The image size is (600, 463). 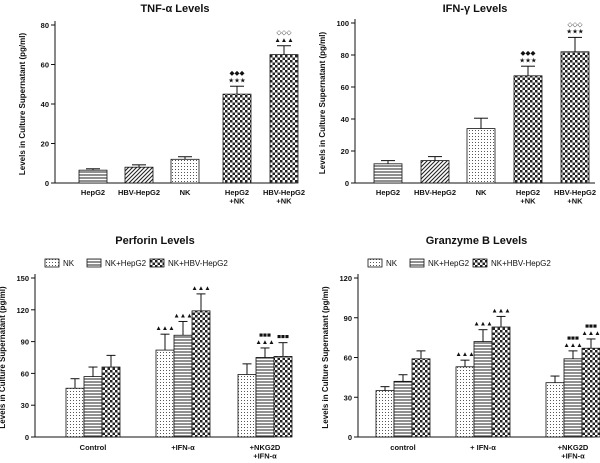 What do you see at coordinates (283, 337) in the screenshot?
I see `significance-marker: ■■■` at bounding box center [283, 337].